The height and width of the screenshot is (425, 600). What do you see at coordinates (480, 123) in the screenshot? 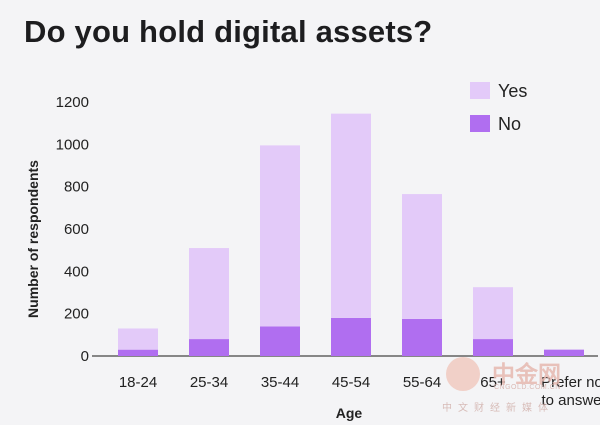
I see `legend-swatch-no` at bounding box center [480, 123].